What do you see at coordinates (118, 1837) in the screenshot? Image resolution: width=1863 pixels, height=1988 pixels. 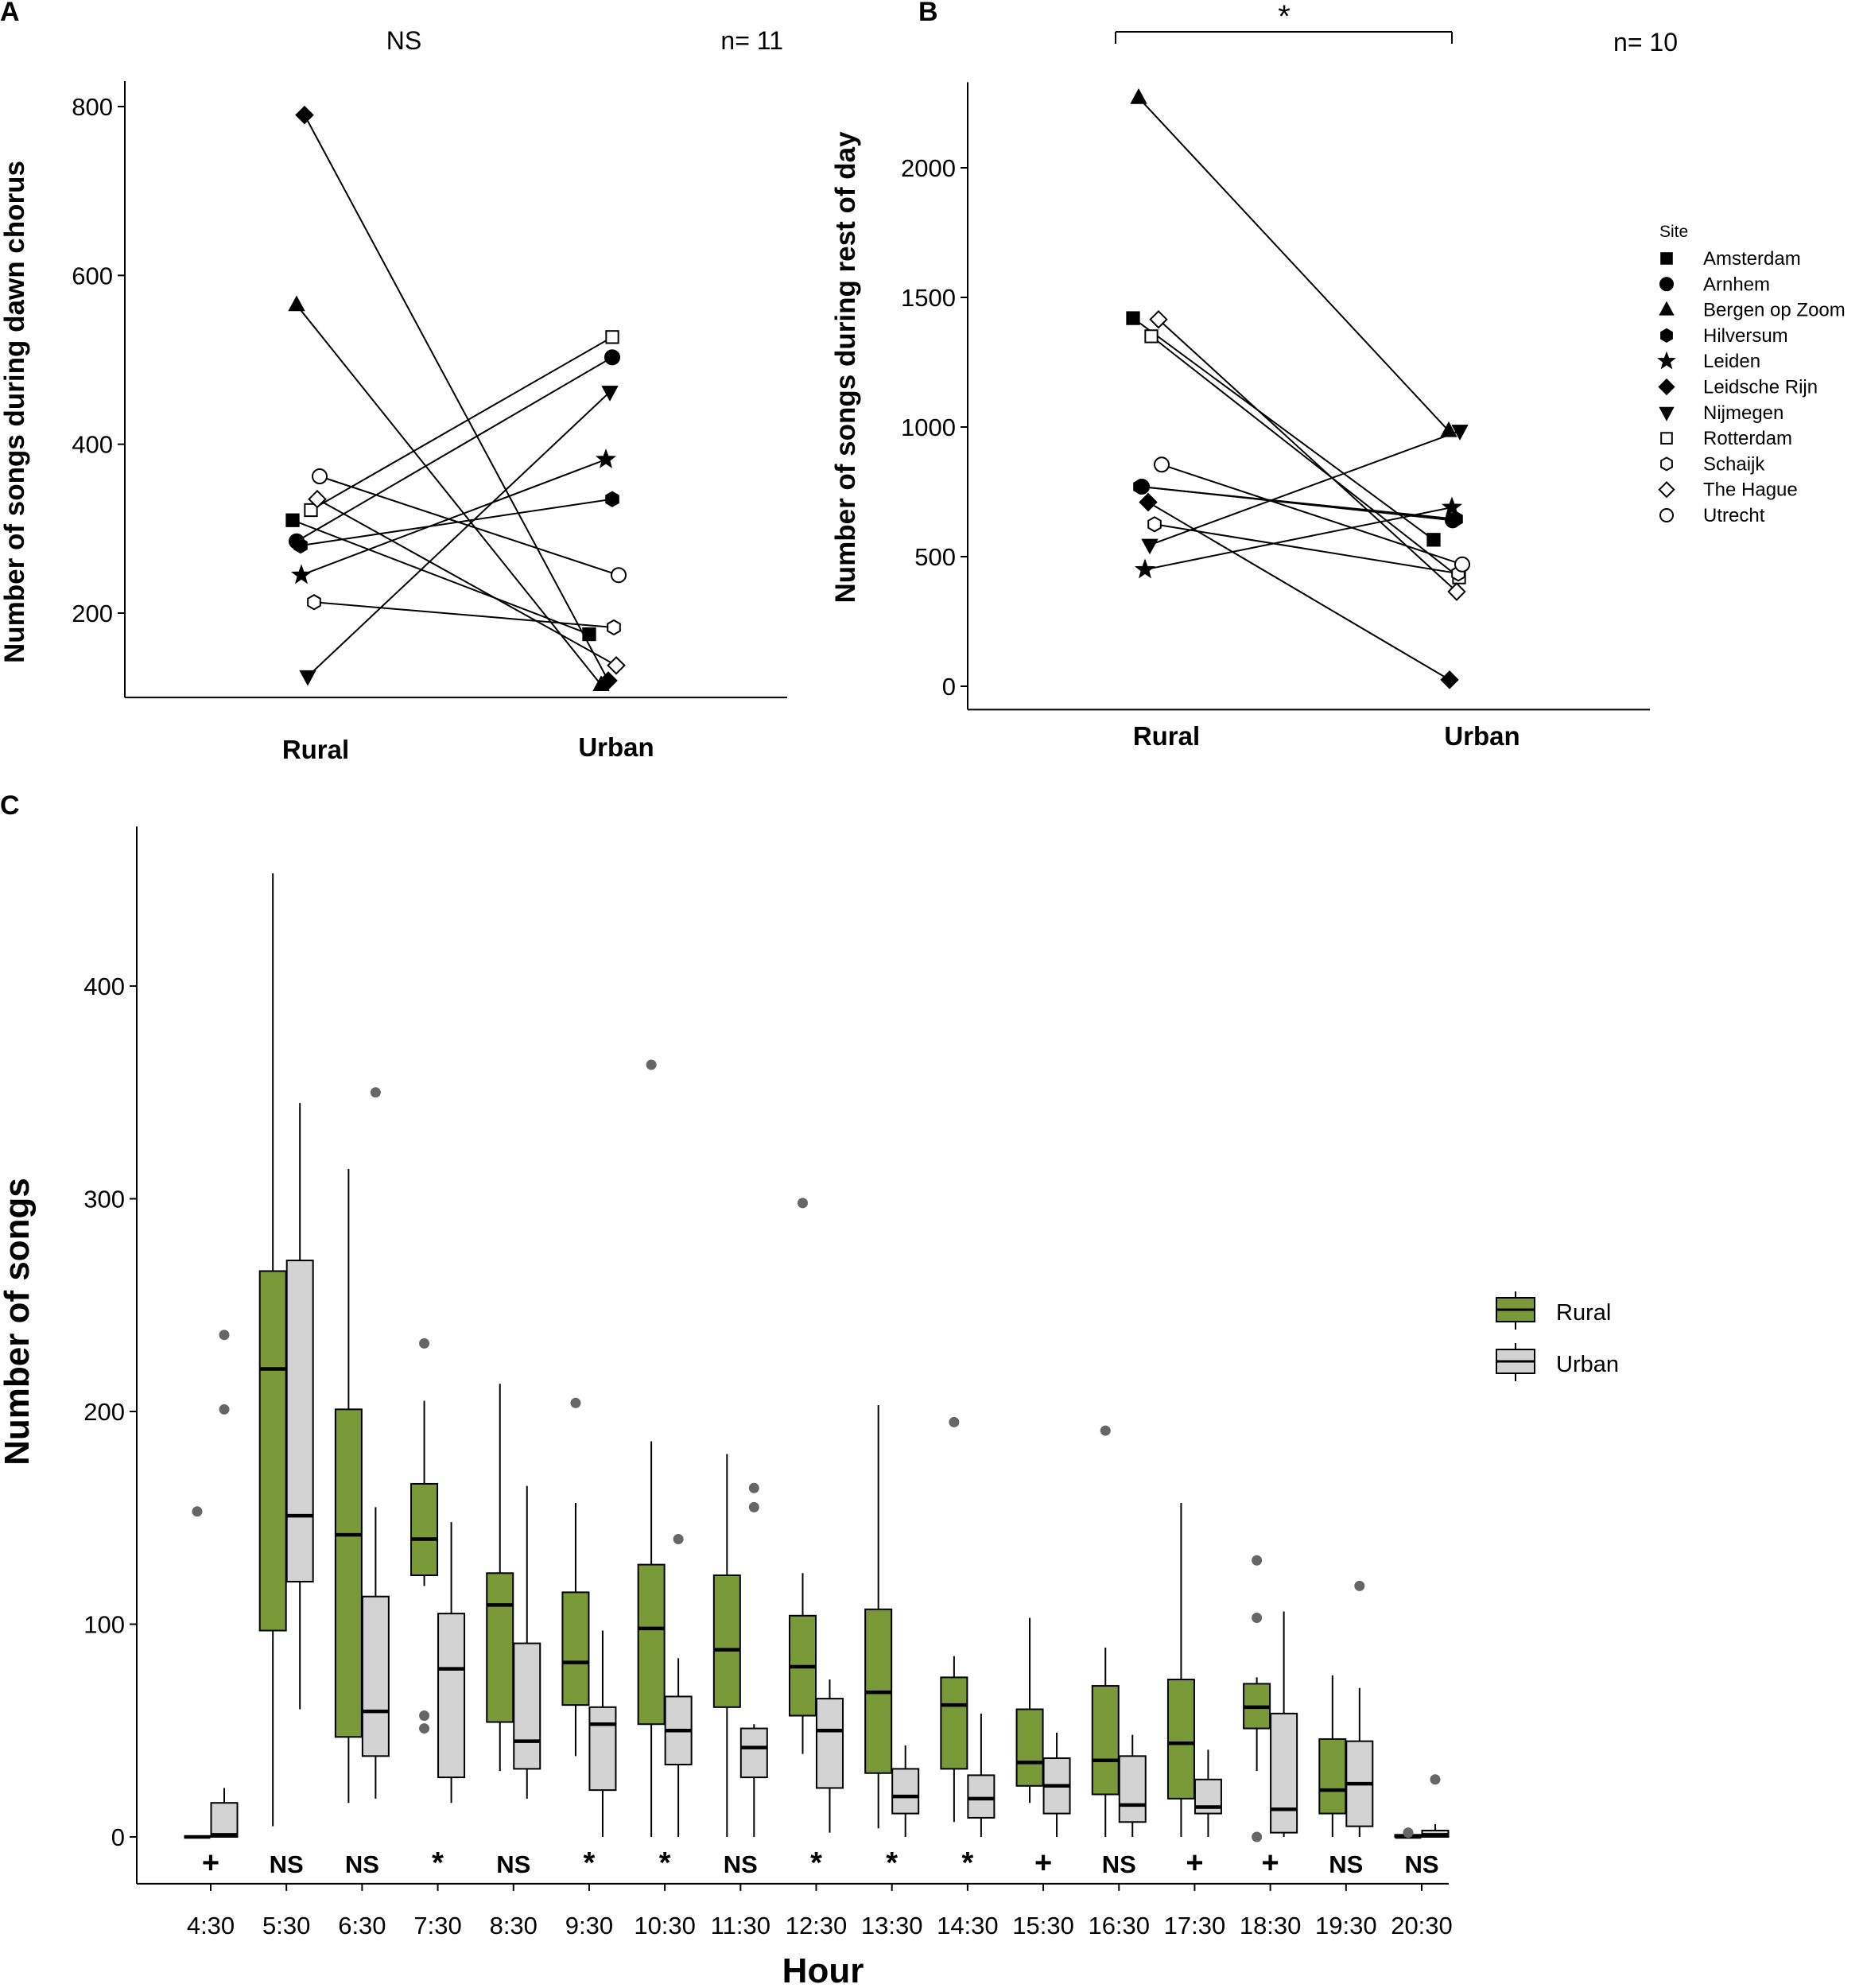 I see `panel-c-y-tick-label-0: 0` at bounding box center [118, 1837].